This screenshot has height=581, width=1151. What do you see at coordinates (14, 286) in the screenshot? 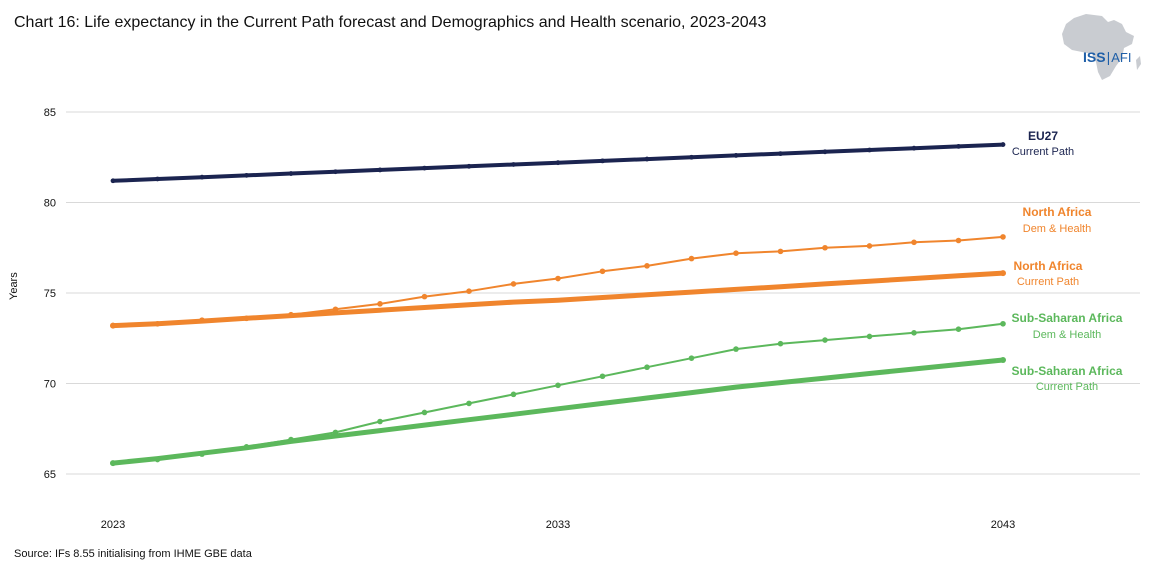
I see `y-axis-label: Years` at bounding box center [14, 286].